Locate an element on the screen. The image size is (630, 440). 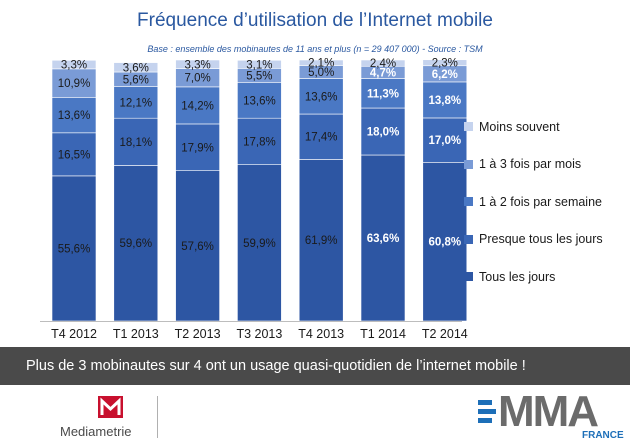
legend-item: Presque tous les jours is located at coordinates (547, 240).